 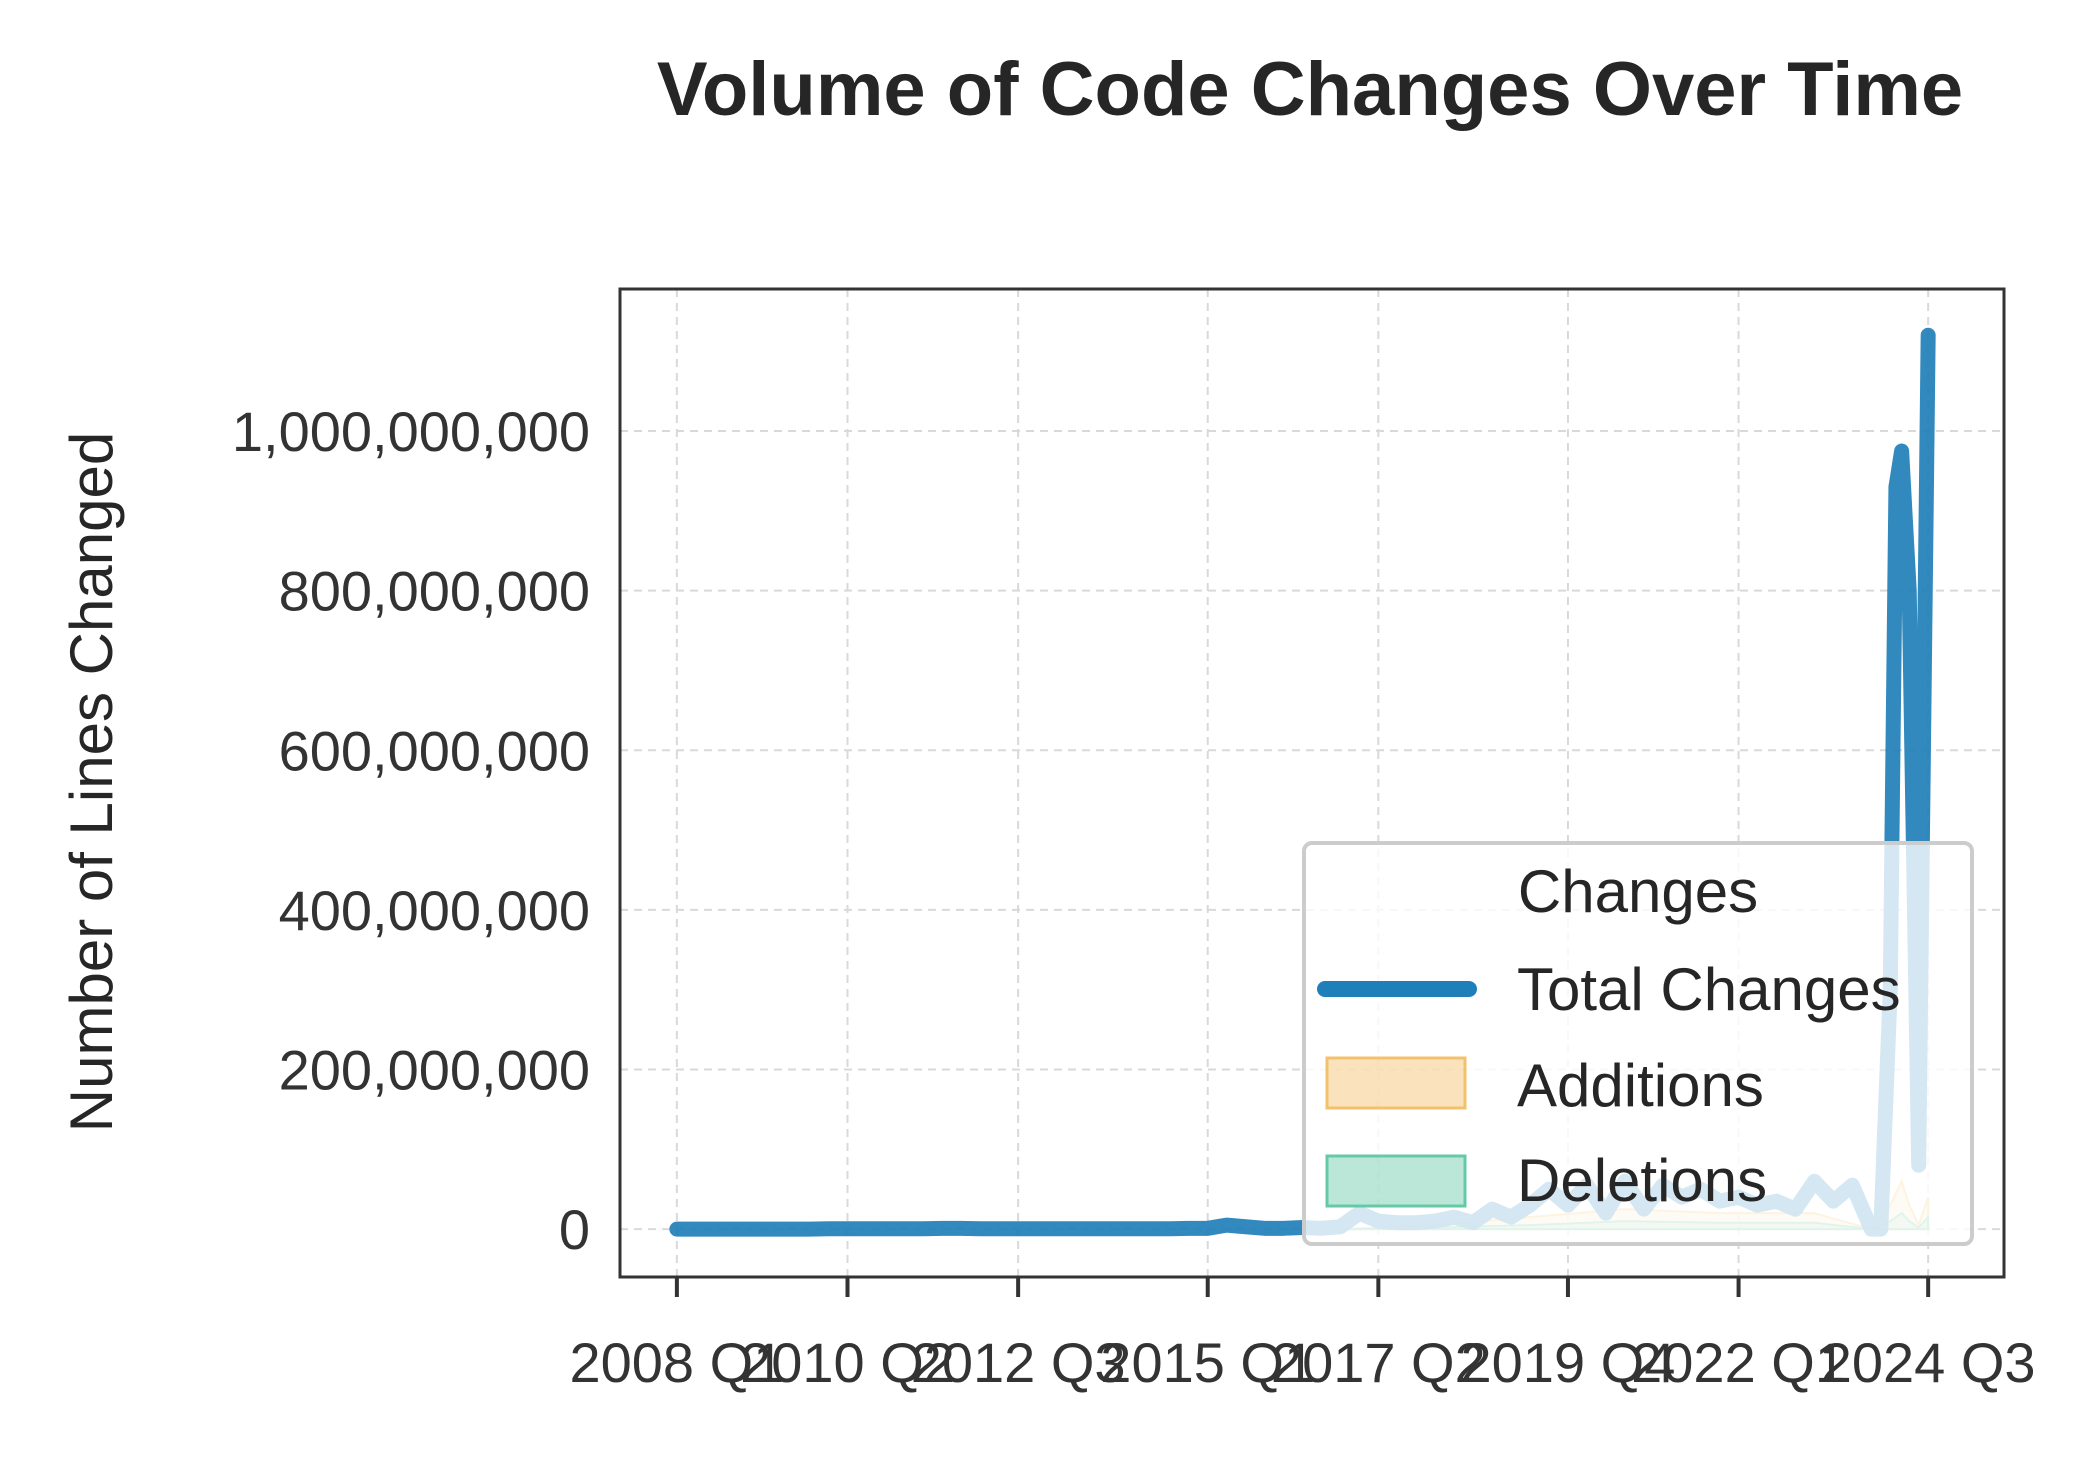 I want to click on y-tick-label: 800,000,000, so click(x=434, y=591).